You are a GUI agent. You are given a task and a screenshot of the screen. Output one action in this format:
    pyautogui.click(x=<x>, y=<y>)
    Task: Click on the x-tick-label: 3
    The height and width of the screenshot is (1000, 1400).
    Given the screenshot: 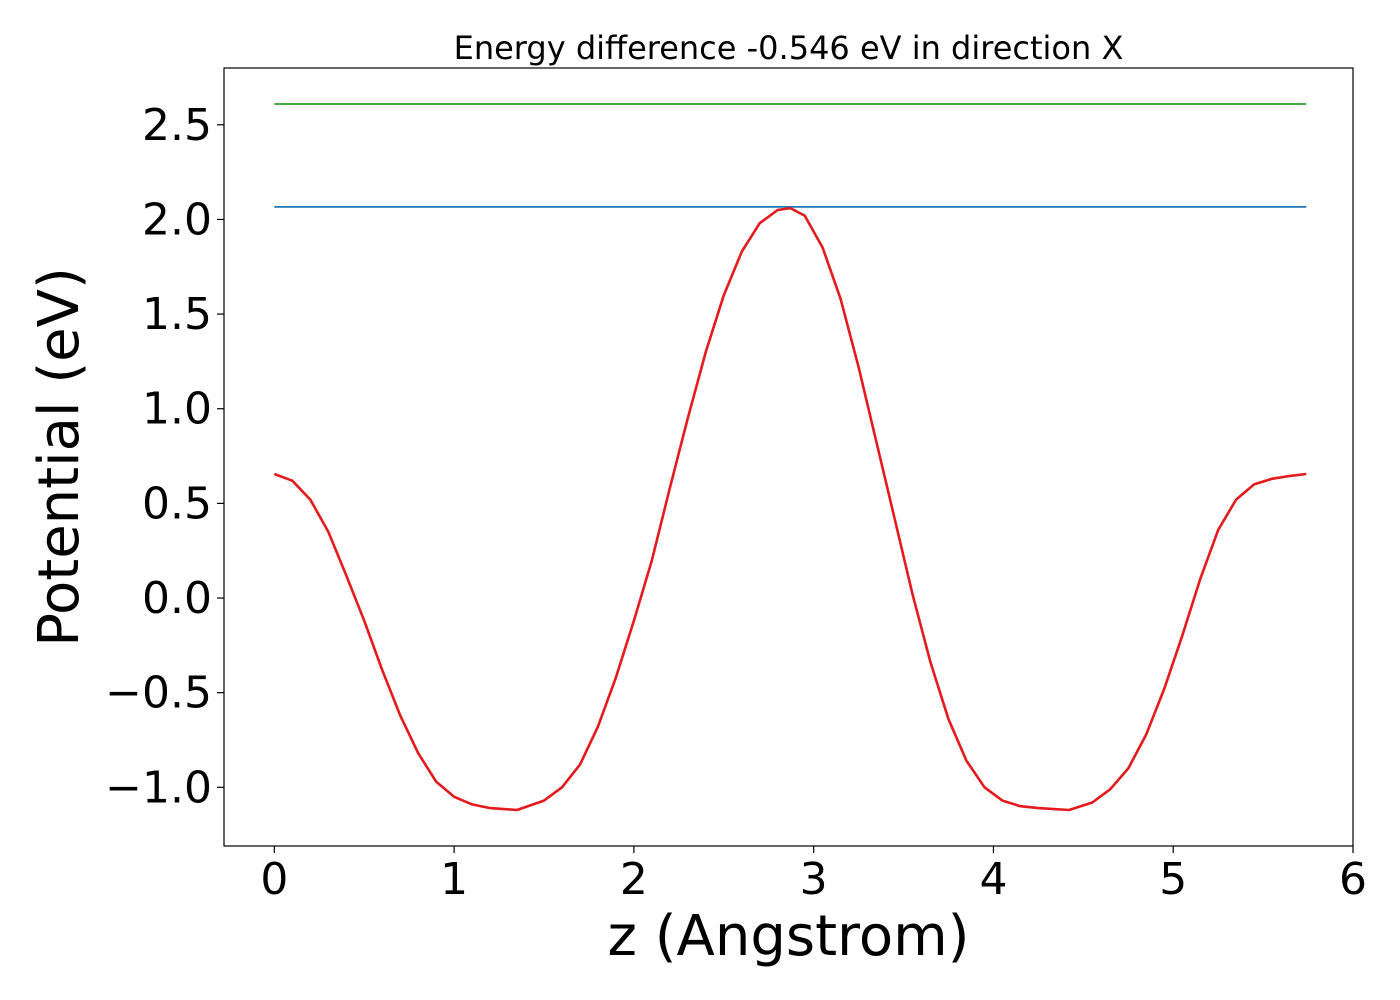 What is the action you would take?
    pyautogui.click(x=814, y=879)
    